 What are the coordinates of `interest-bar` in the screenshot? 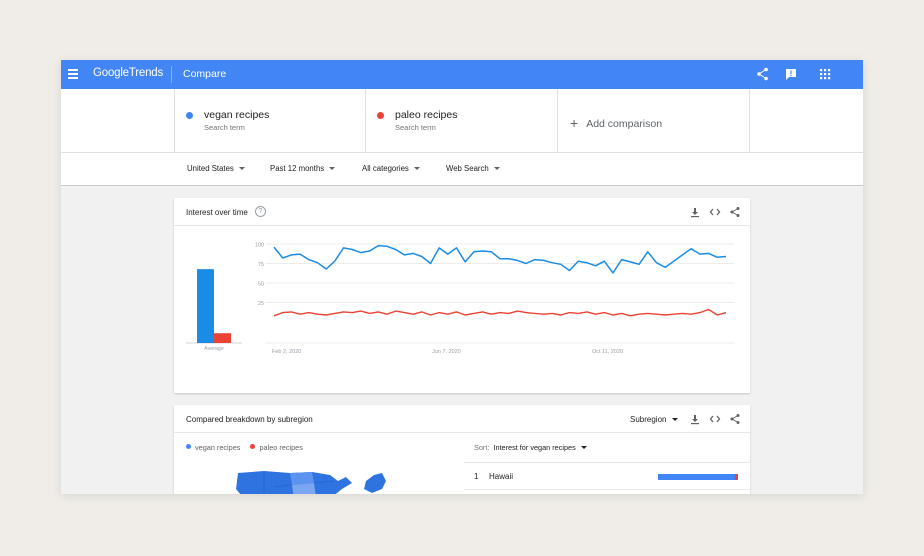 It's located at (698, 477).